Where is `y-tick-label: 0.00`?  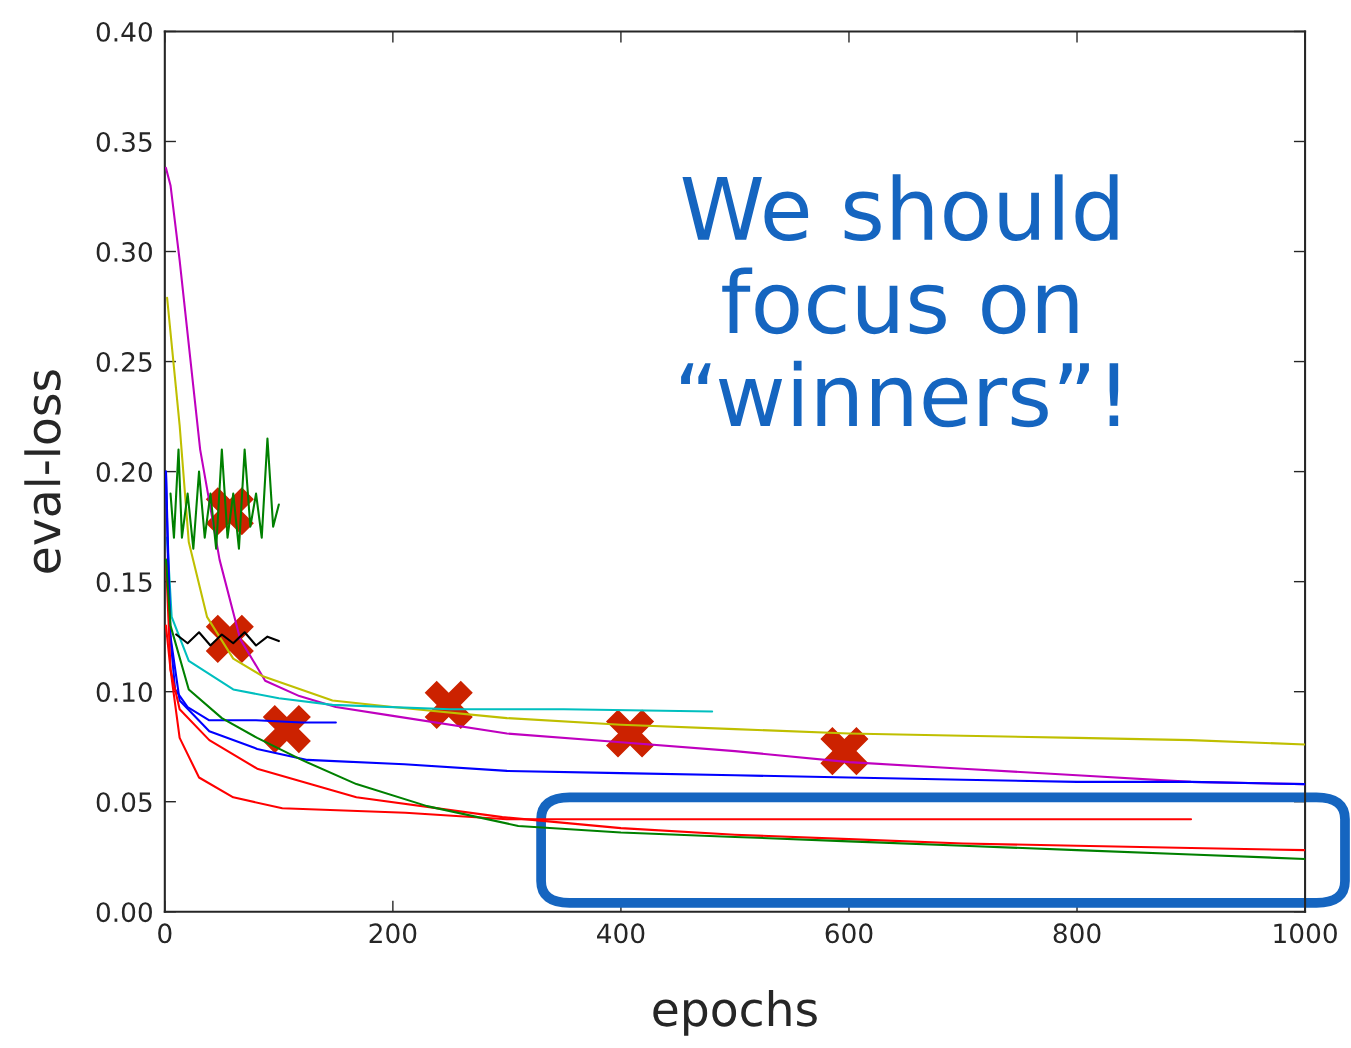
y-tick-label: 0.00 is located at coordinates (124, 912).